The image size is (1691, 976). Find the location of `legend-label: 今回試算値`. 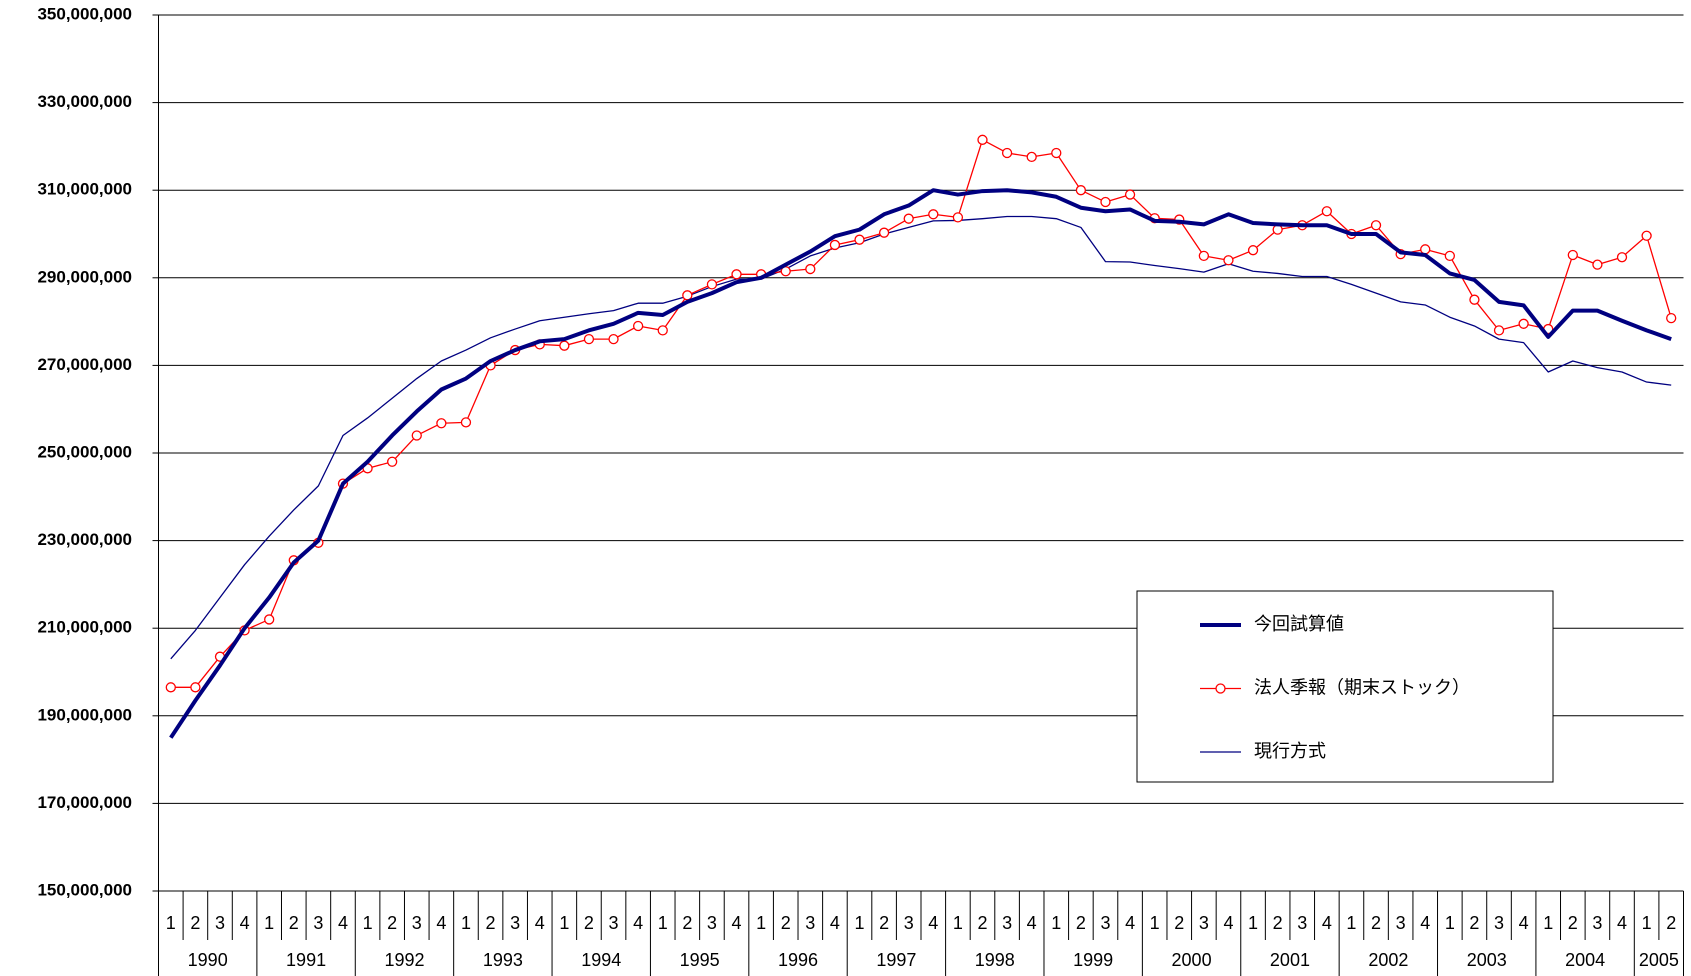

legend-label: 今回試算値 is located at coordinates (1299, 624).